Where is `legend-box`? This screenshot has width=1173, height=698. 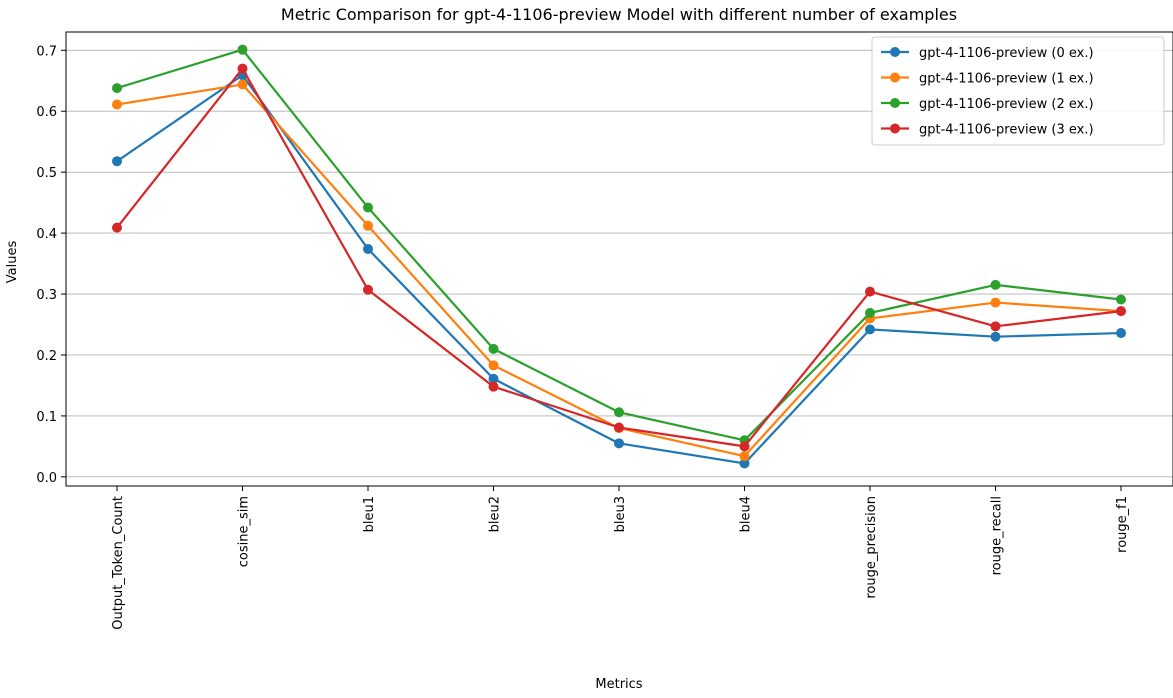
legend-box is located at coordinates (1018, 91).